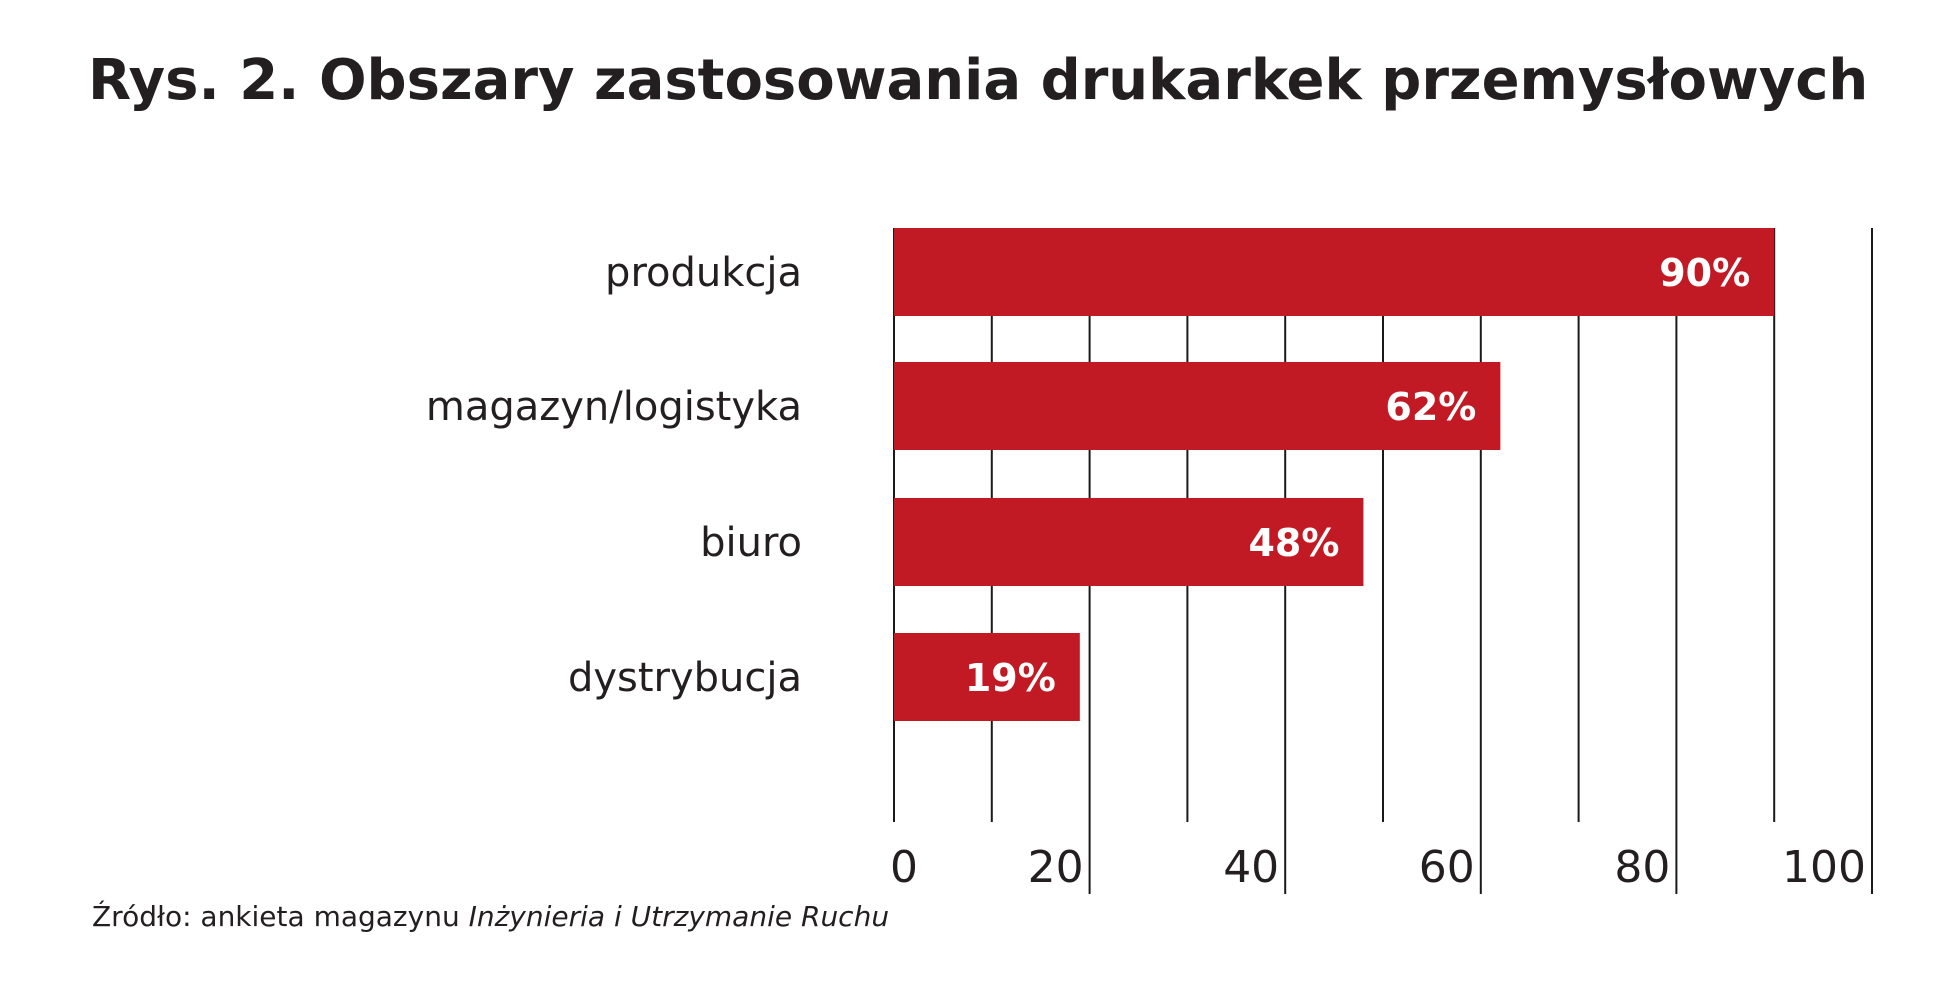  What do you see at coordinates (1642, 867) in the screenshot?
I see `x-tick-label: 80` at bounding box center [1642, 867].